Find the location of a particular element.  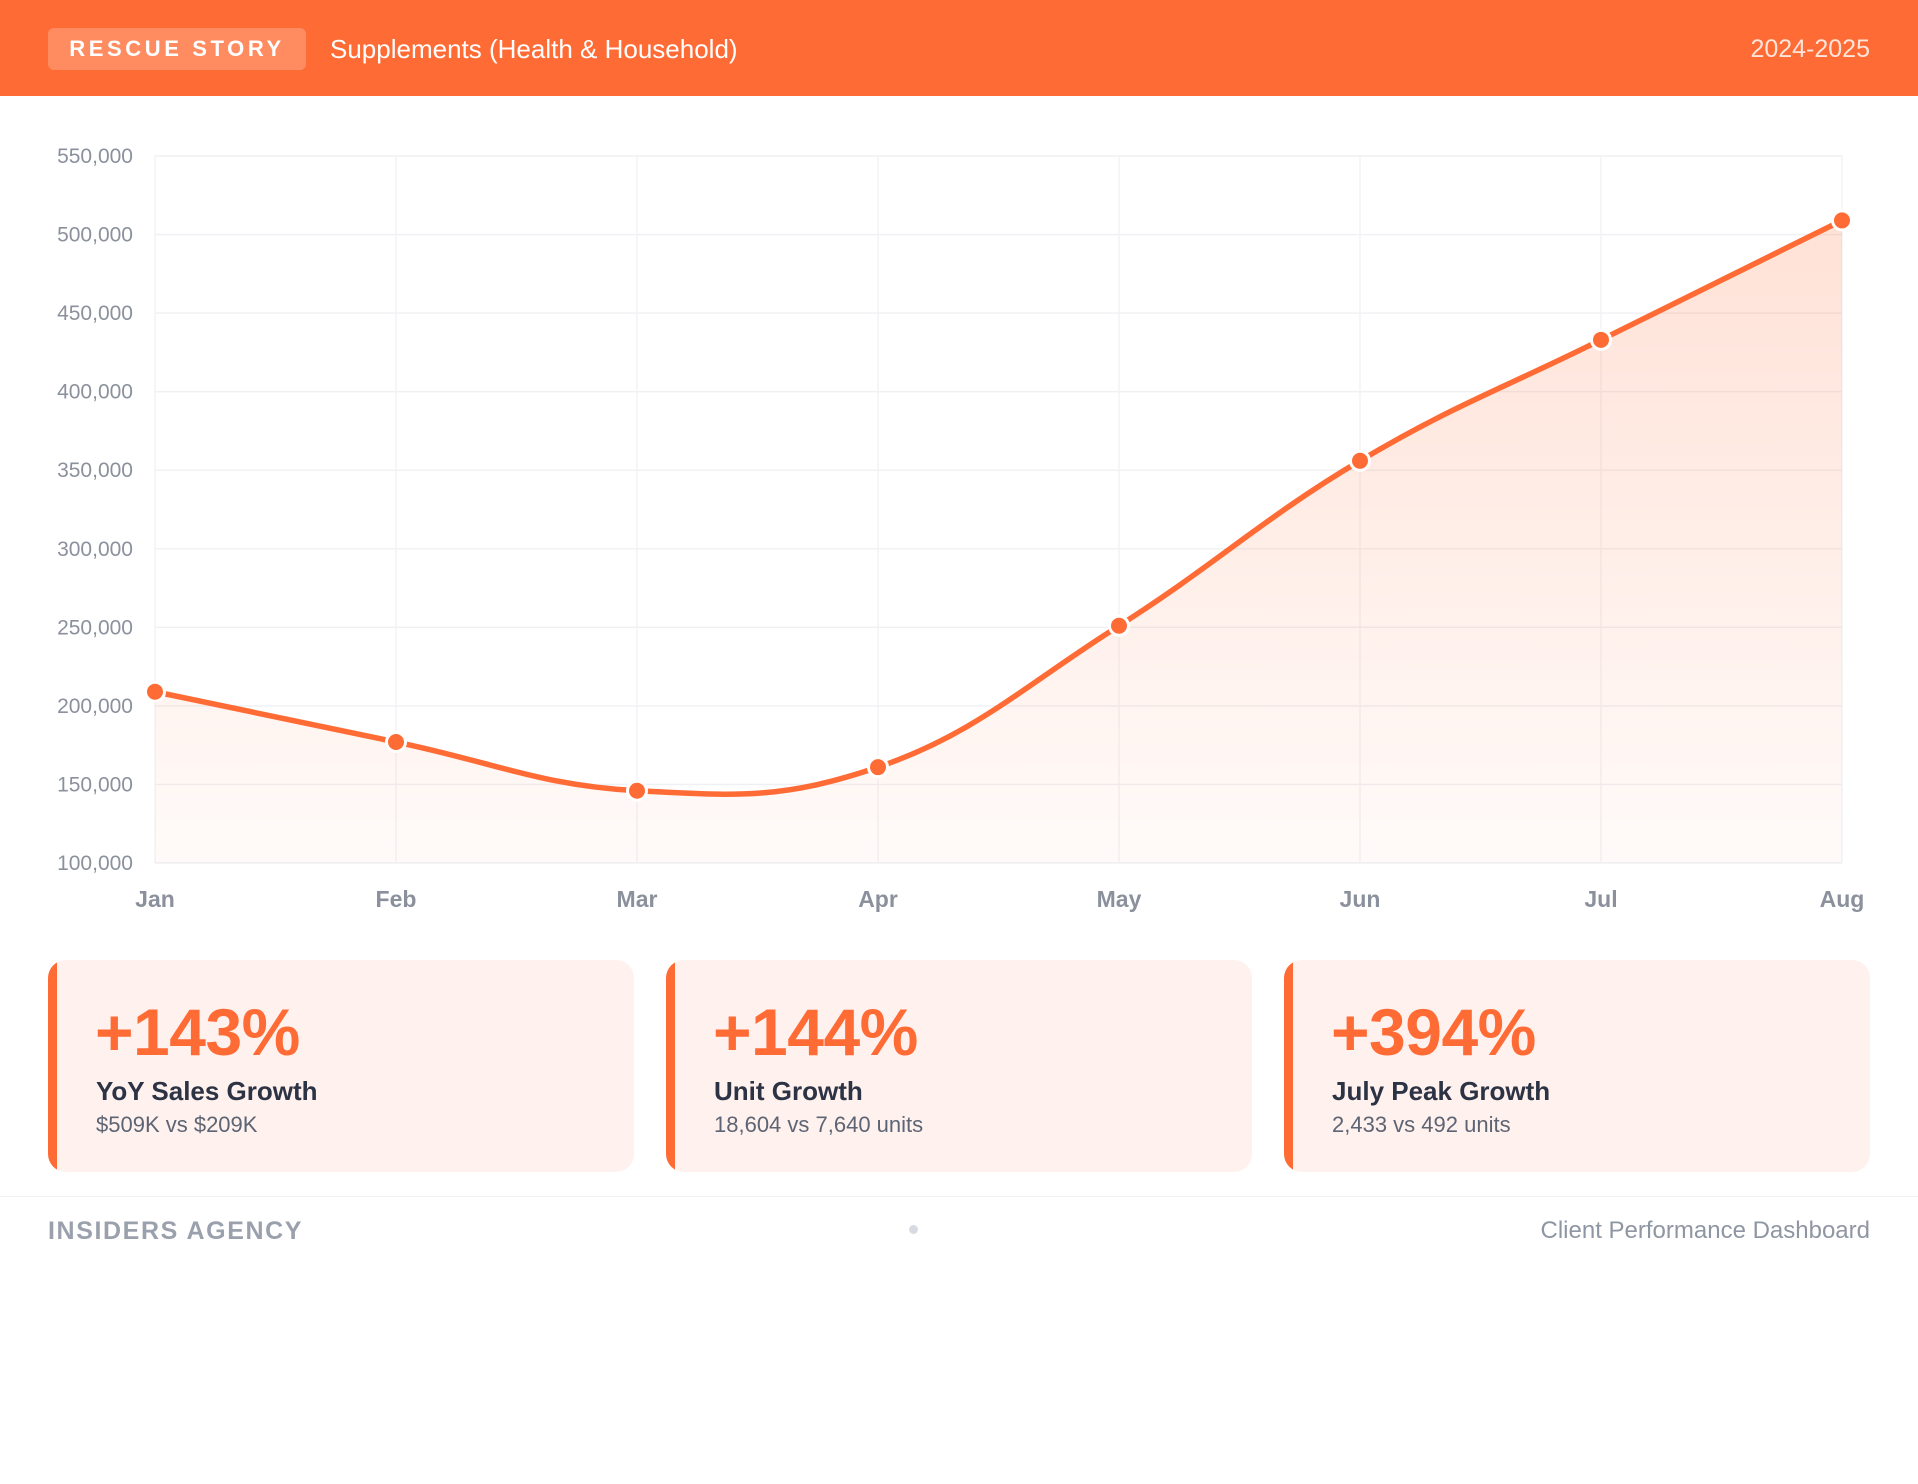

kpi-label: July Peak Growth is located at coordinates (1441, 1091).